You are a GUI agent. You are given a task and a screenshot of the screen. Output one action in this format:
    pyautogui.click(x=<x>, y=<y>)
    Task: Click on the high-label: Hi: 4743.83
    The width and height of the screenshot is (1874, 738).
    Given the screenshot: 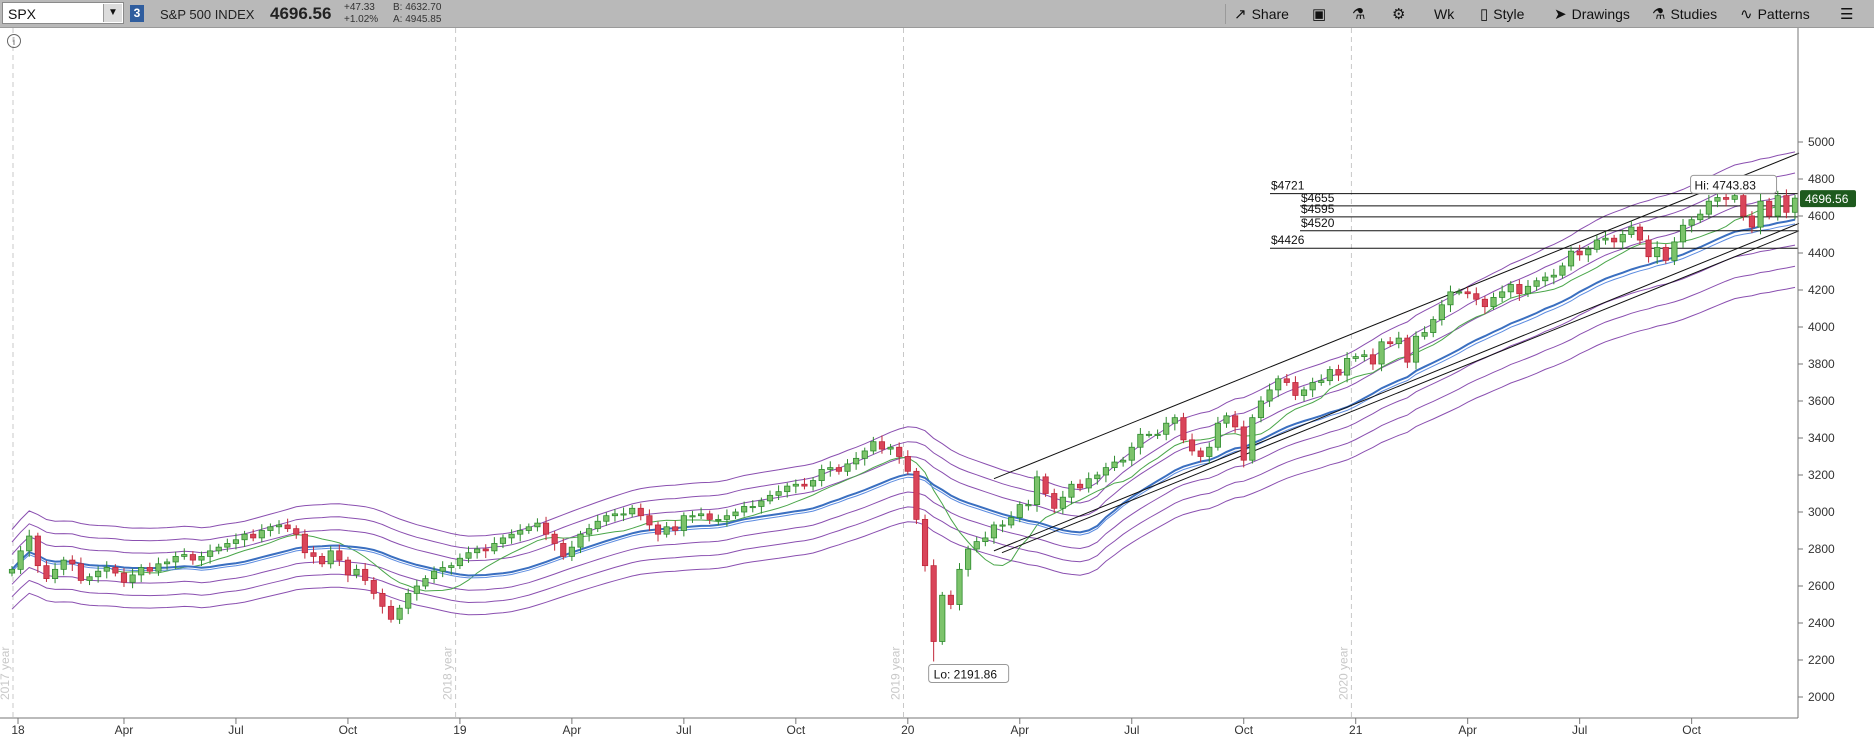 What is the action you would take?
    pyautogui.click(x=1726, y=185)
    